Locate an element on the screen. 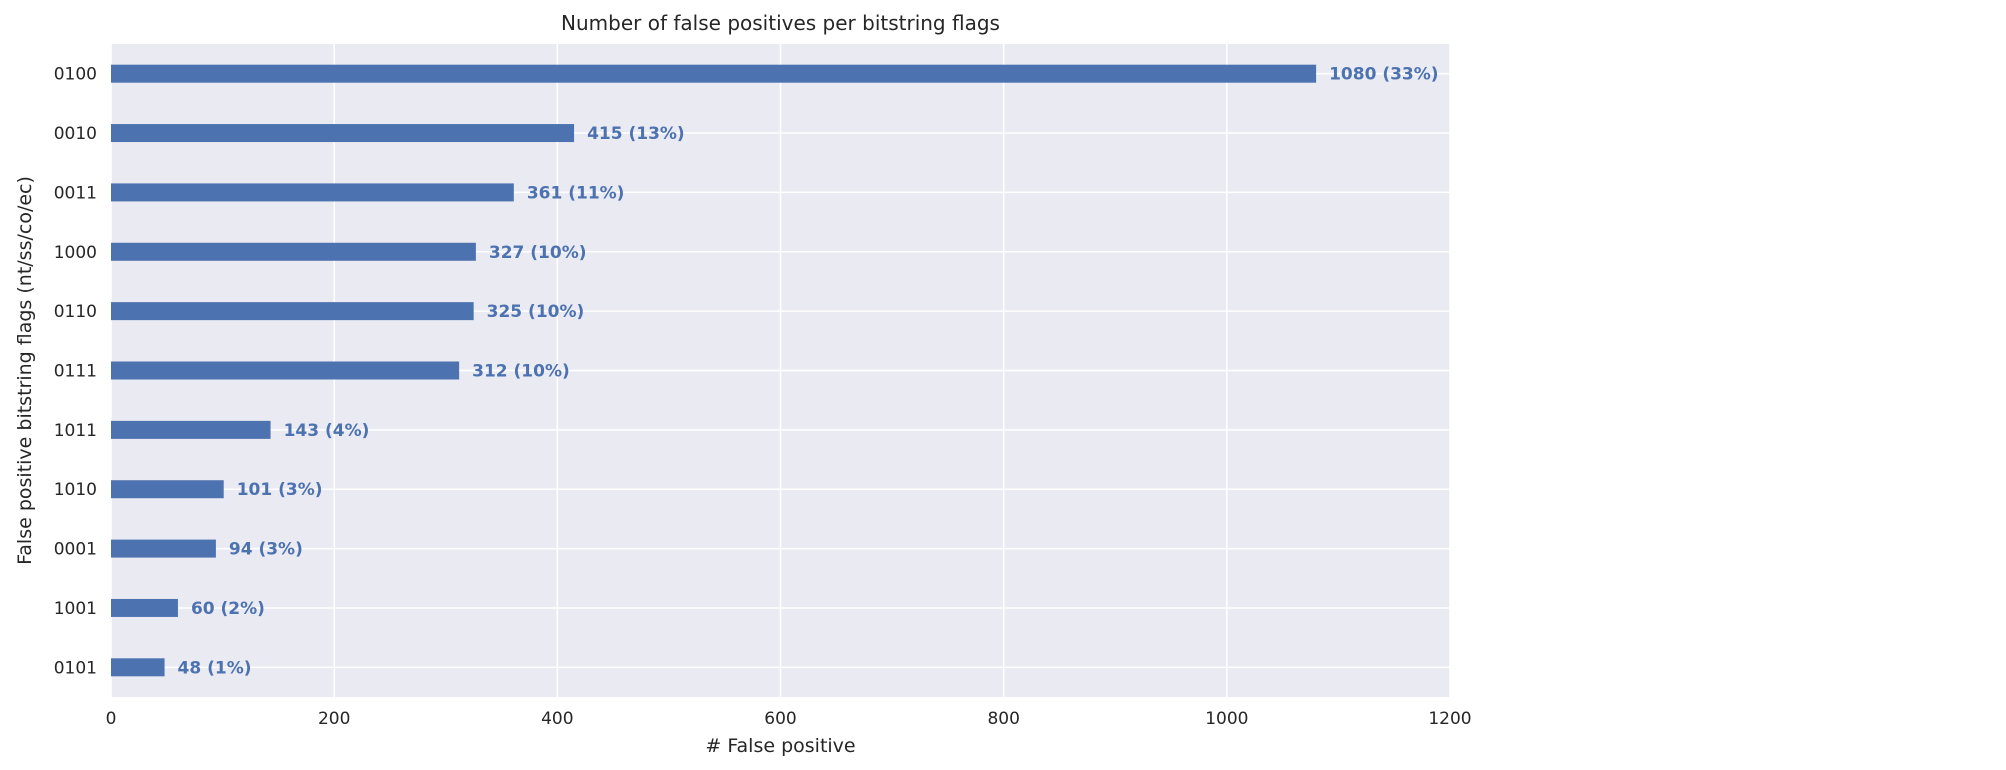 This screenshot has width=2006, height=770. y-tick-label: 1000 is located at coordinates (75, 253).